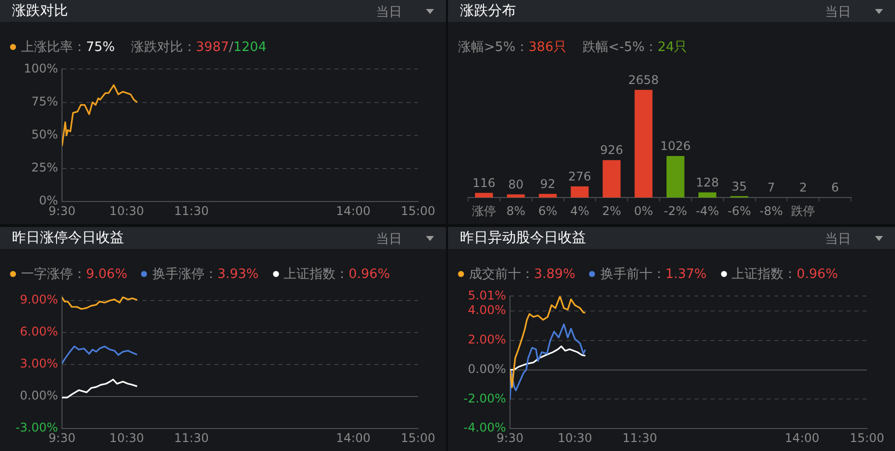 This screenshot has width=895, height=451. I want to click on y-tick-label: 6.00%, so click(39, 331).